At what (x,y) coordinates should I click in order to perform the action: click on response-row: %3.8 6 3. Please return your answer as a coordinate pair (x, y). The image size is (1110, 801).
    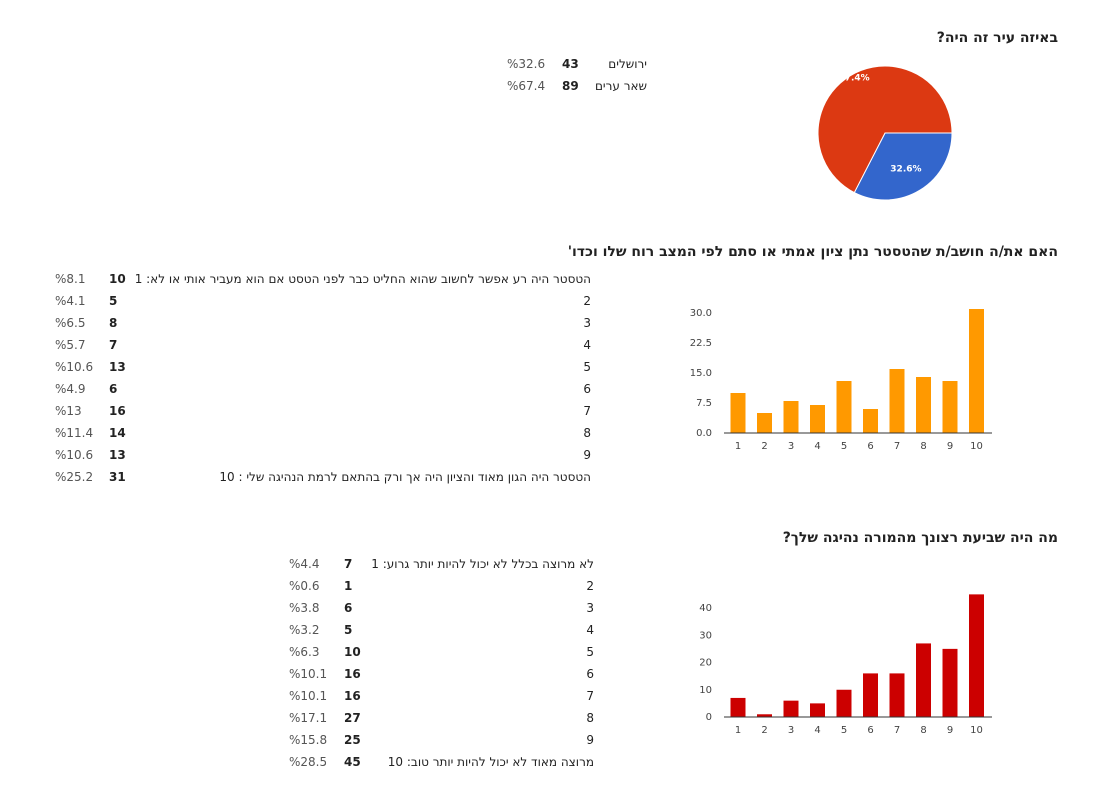
    Looking at the image, I should click on (449, 608).